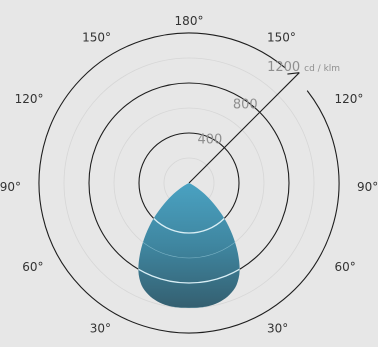 The image size is (378, 347). What do you see at coordinates (10, 187) in the screenshot?
I see `angle-label-90-left: 90°` at bounding box center [10, 187].